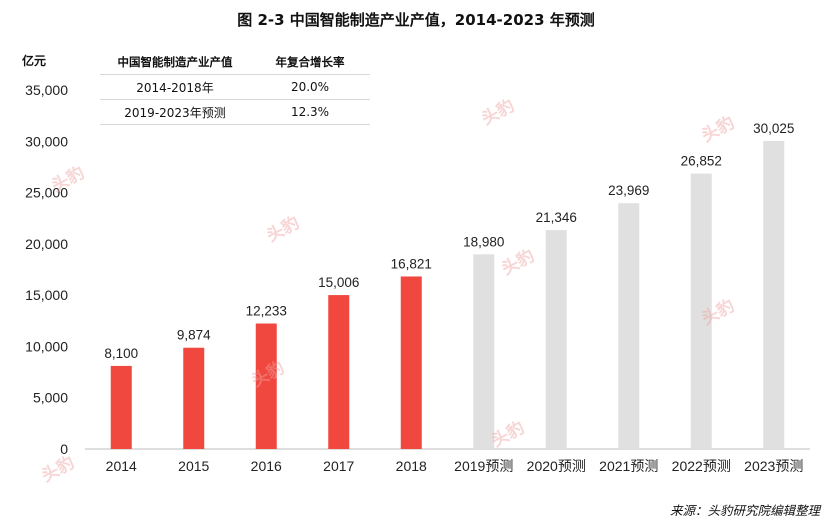 This screenshot has height=526, width=832. What do you see at coordinates (310, 62) in the screenshot?
I see `cagr-table-header: 年复合增长率` at bounding box center [310, 62].